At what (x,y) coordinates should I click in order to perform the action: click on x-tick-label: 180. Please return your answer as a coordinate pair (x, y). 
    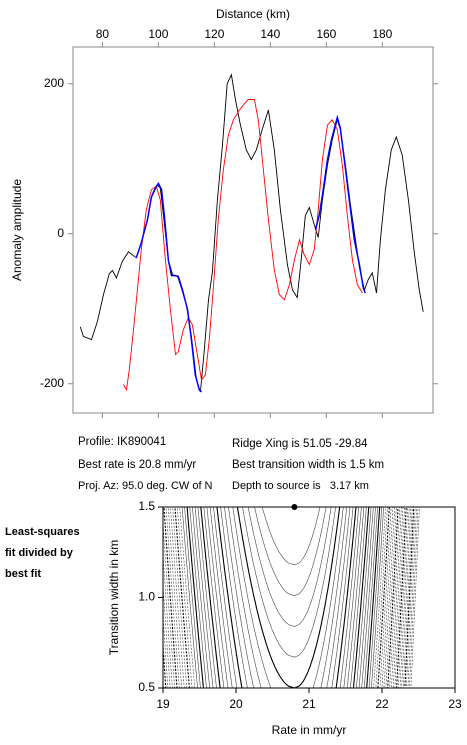
    Looking at the image, I should click on (382, 34).